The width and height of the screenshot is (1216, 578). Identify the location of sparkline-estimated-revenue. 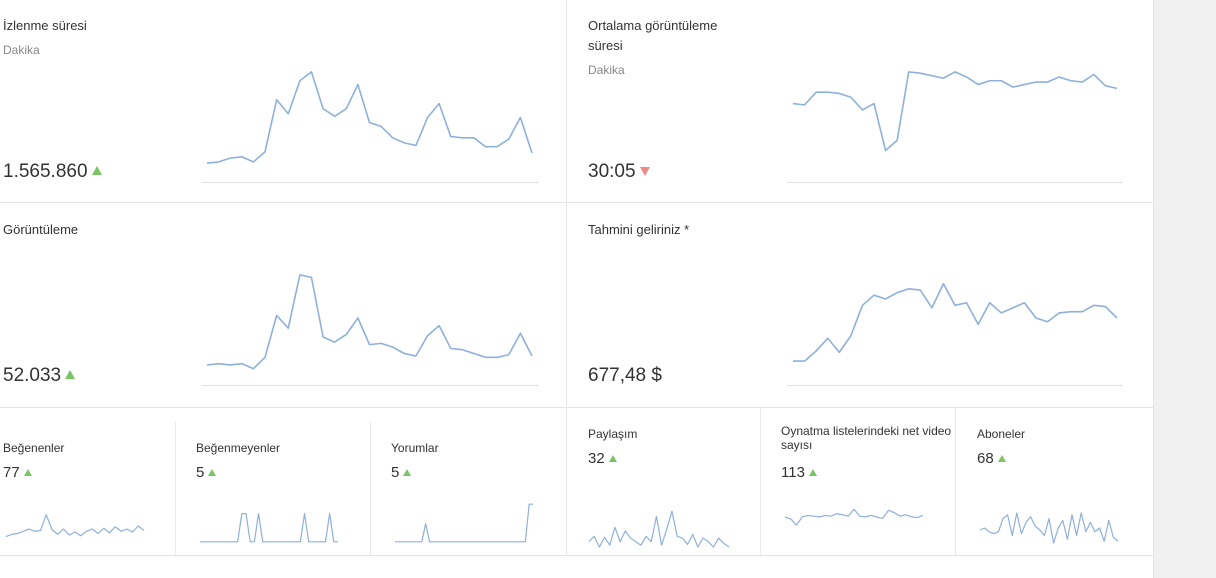
(955, 318).